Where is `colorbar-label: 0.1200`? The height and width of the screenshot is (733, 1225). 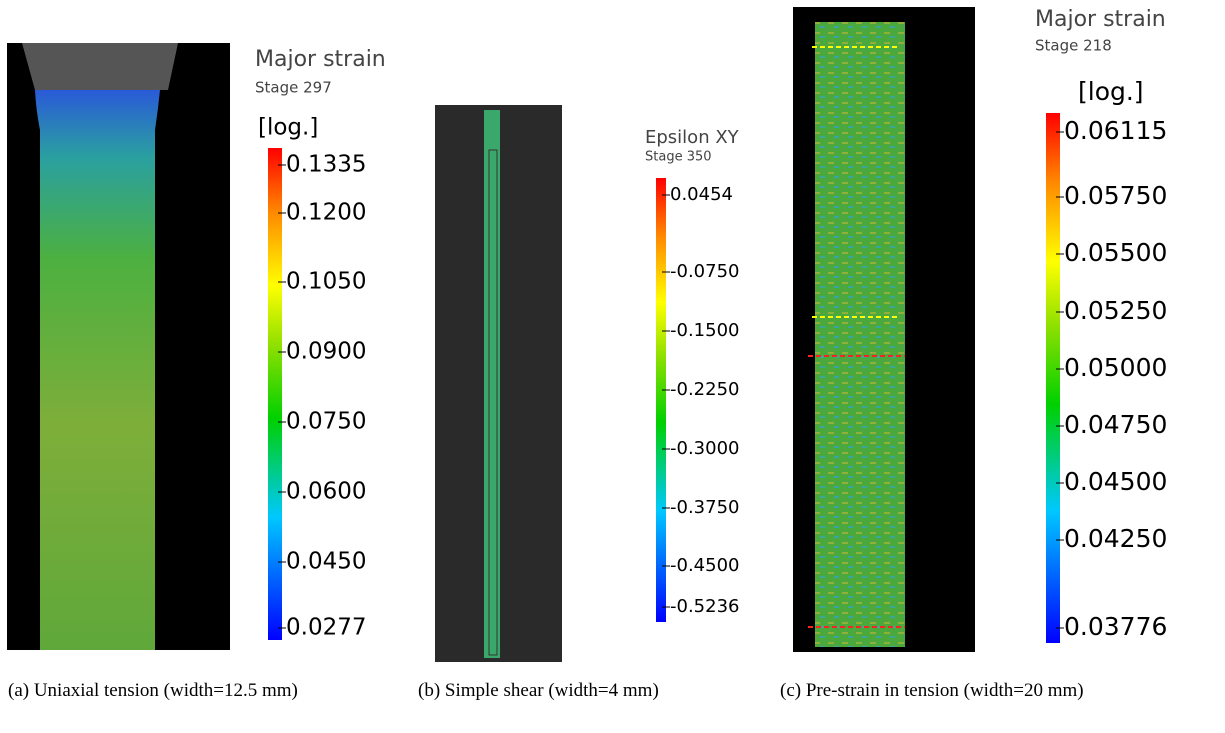 colorbar-label: 0.1200 is located at coordinates (326, 213).